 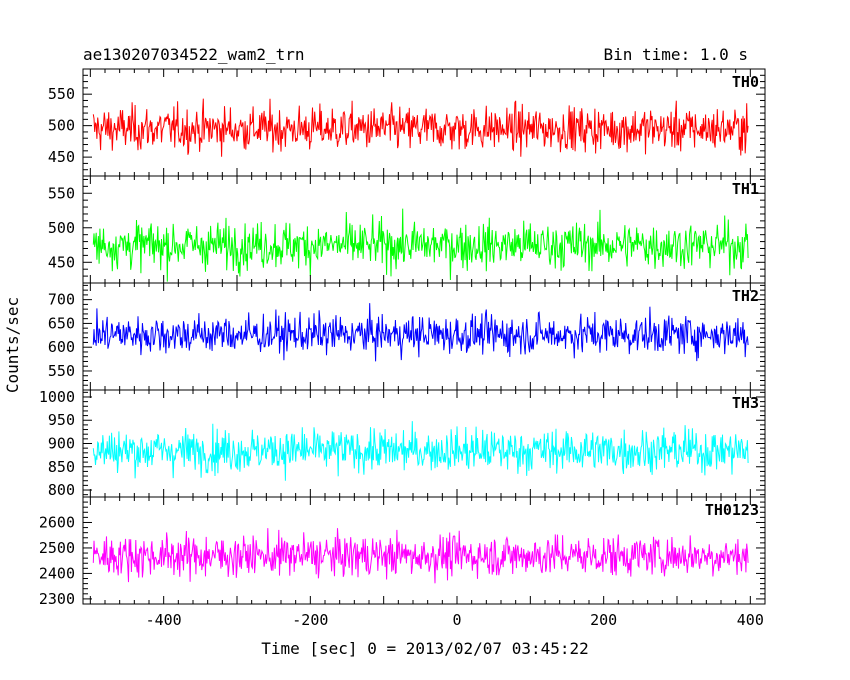 What do you see at coordinates (194, 54) in the screenshot?
I see `chart-title: ae130207034522_wam2_trn` at bounding box center [194, 54].